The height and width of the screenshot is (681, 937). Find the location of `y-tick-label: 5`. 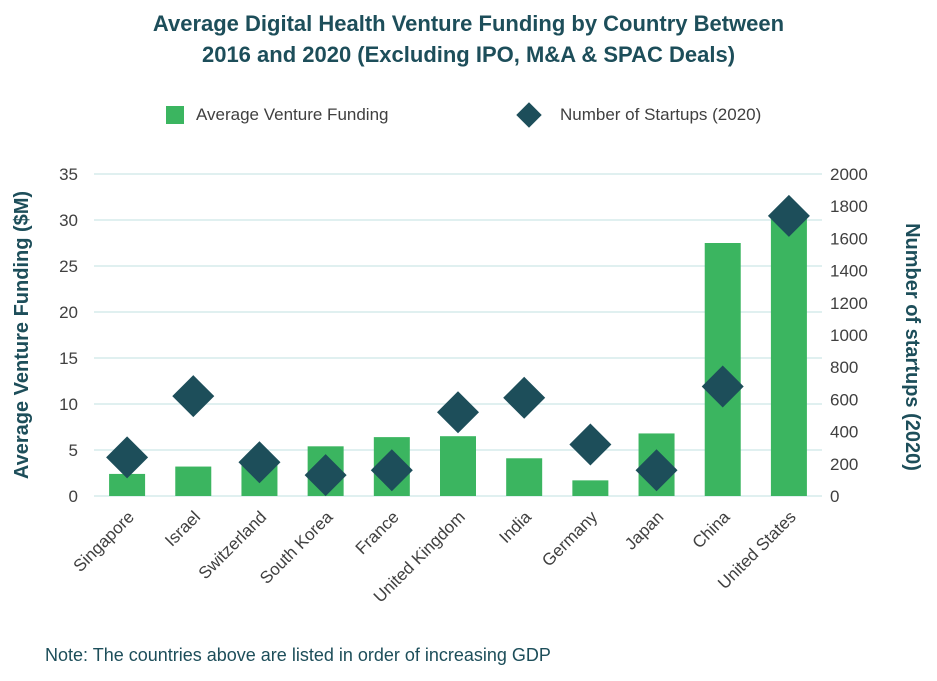

y-tick-label: 5 is located at coordinates (73, 450).